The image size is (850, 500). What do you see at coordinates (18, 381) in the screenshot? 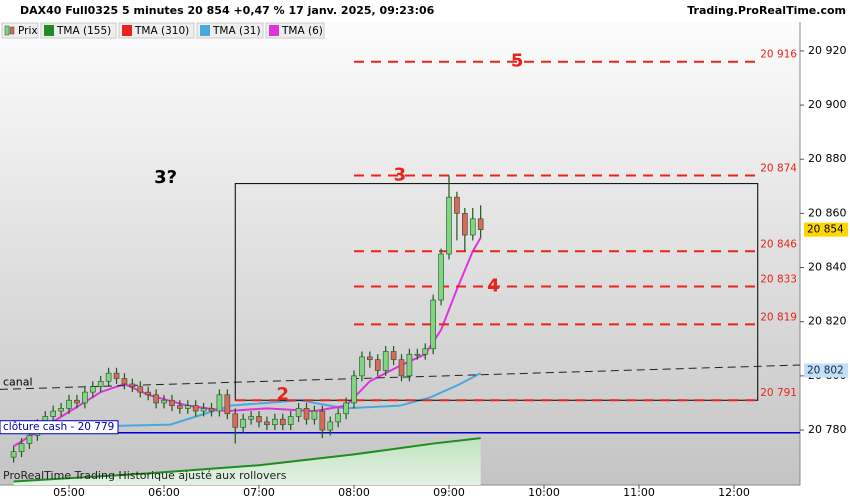
I see `canal-label: canal` at bounding box center [18, 381].